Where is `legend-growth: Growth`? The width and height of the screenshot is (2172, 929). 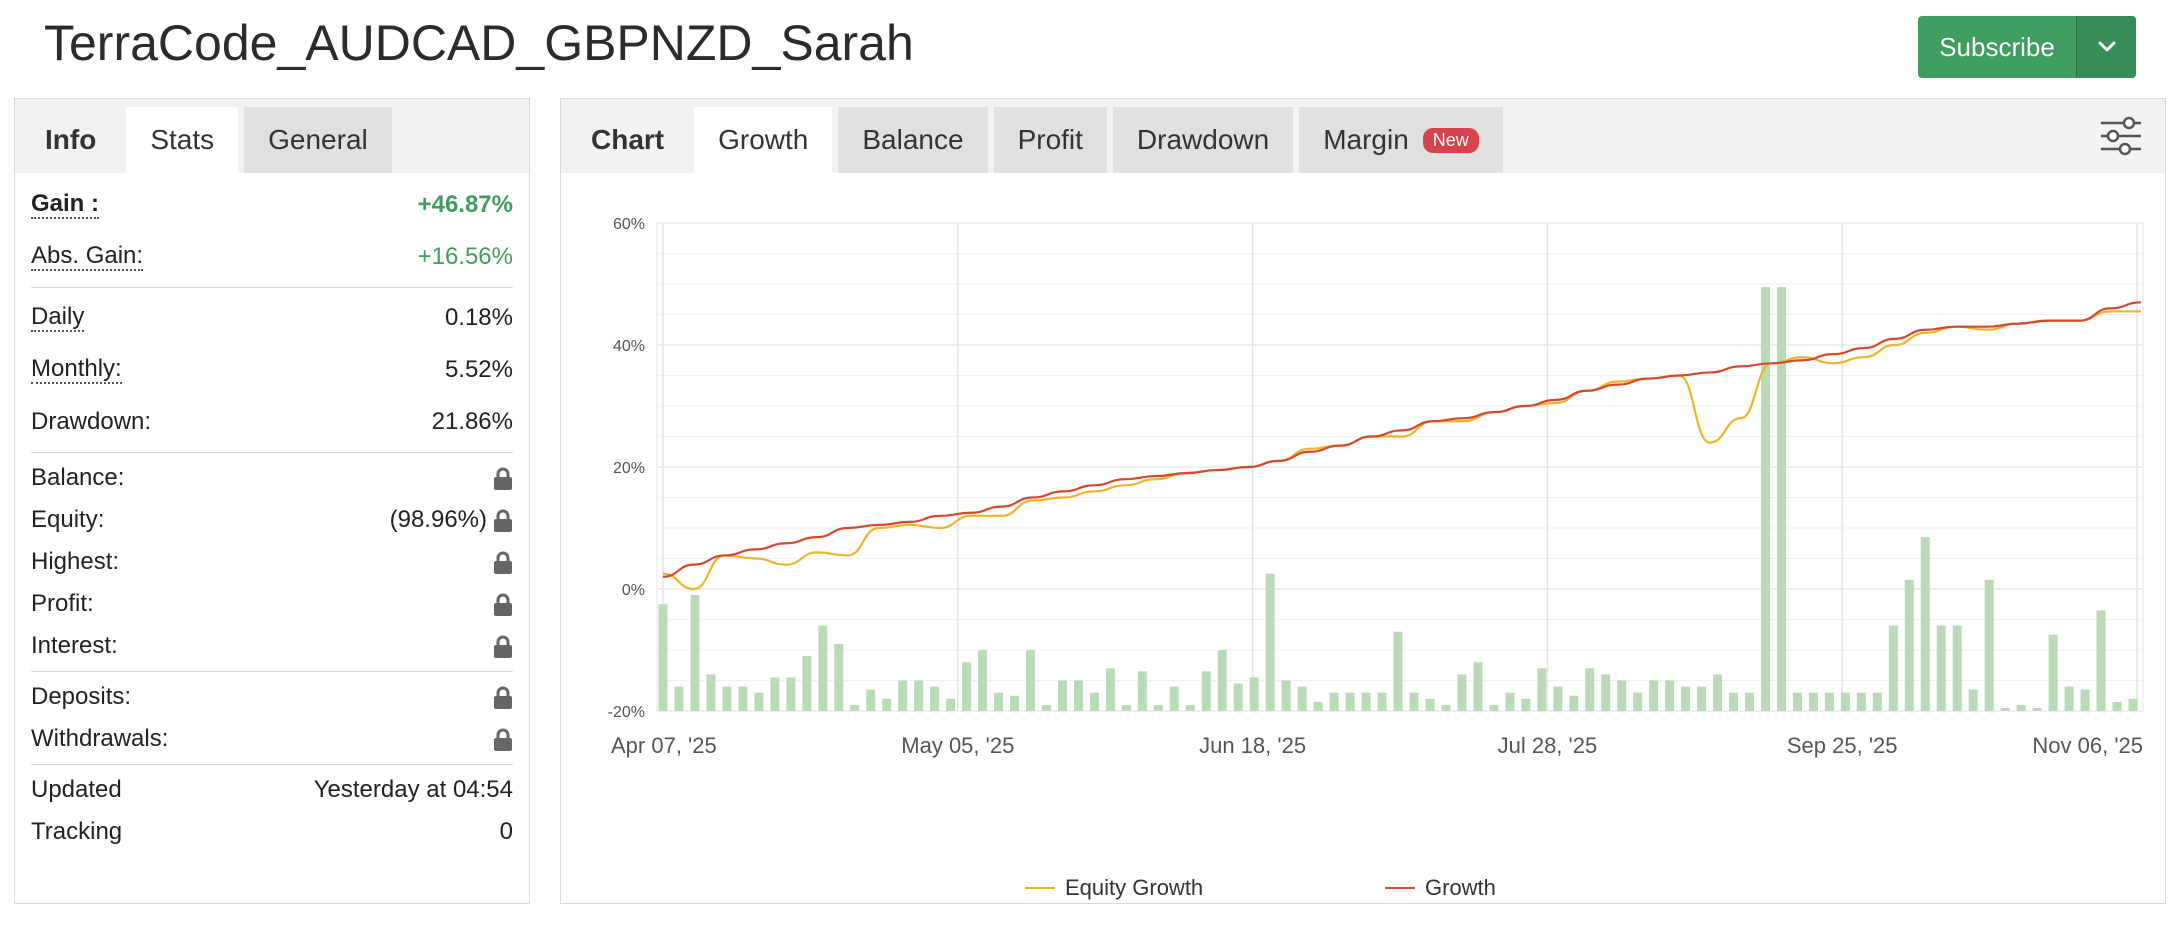 legend-growth: Growth is located at coordinates (1440, 888).